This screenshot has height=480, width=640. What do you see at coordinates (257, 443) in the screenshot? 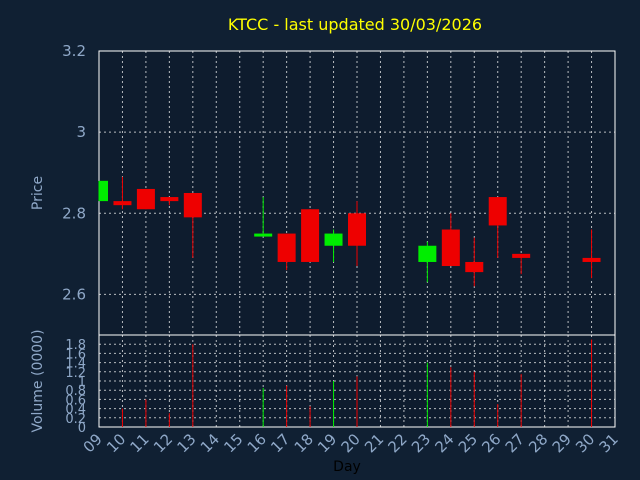
I see `day-tick-label: 16` at bounding box center [257, 443].